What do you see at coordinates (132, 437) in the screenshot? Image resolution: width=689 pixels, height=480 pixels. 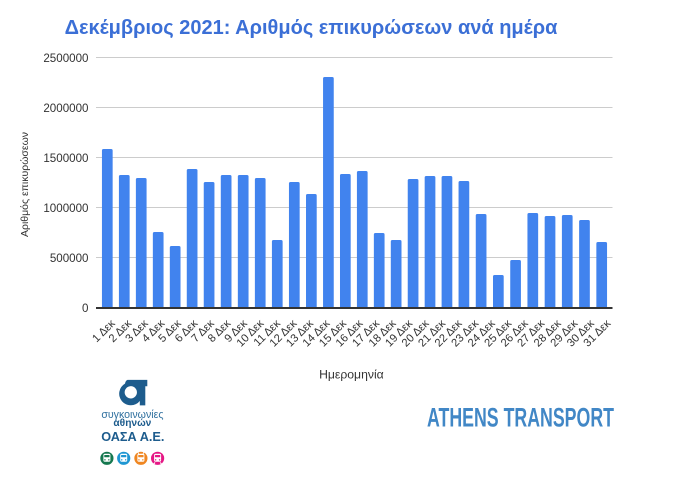 I see `svg-text: ΟΑΣΑ Α.Ε.` at bounding box center [132, 437].